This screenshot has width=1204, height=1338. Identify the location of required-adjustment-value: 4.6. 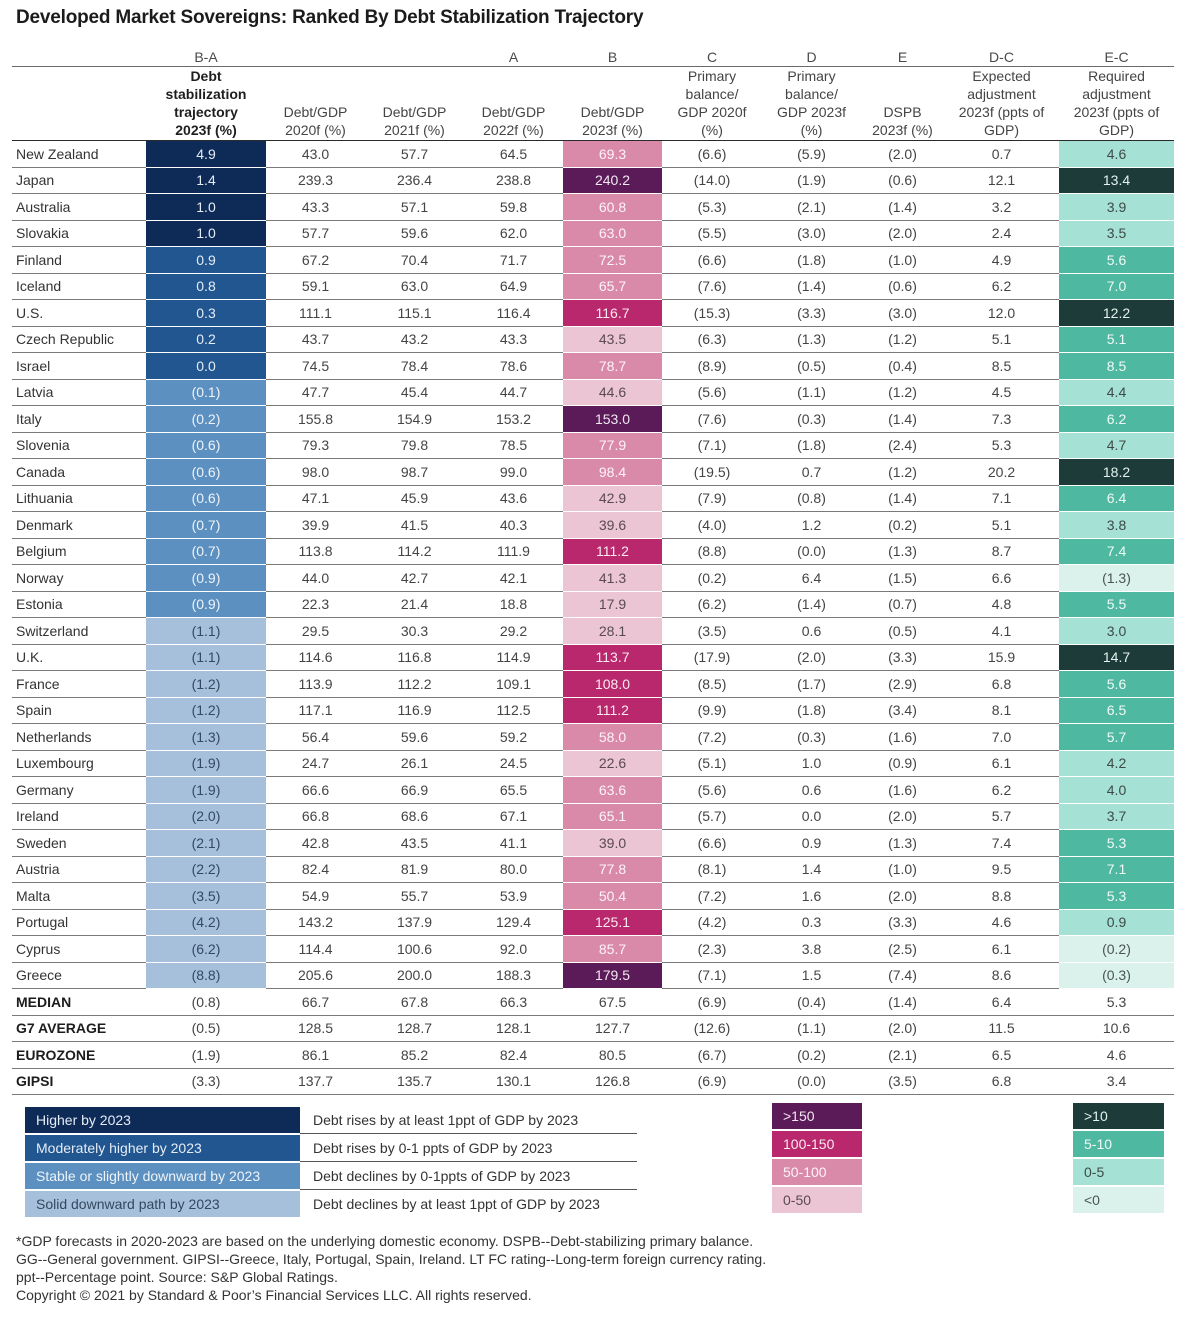
(1116, 154).